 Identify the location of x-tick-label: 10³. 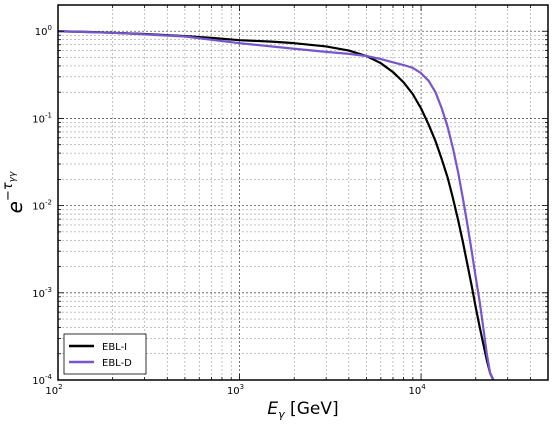
(235, 390).